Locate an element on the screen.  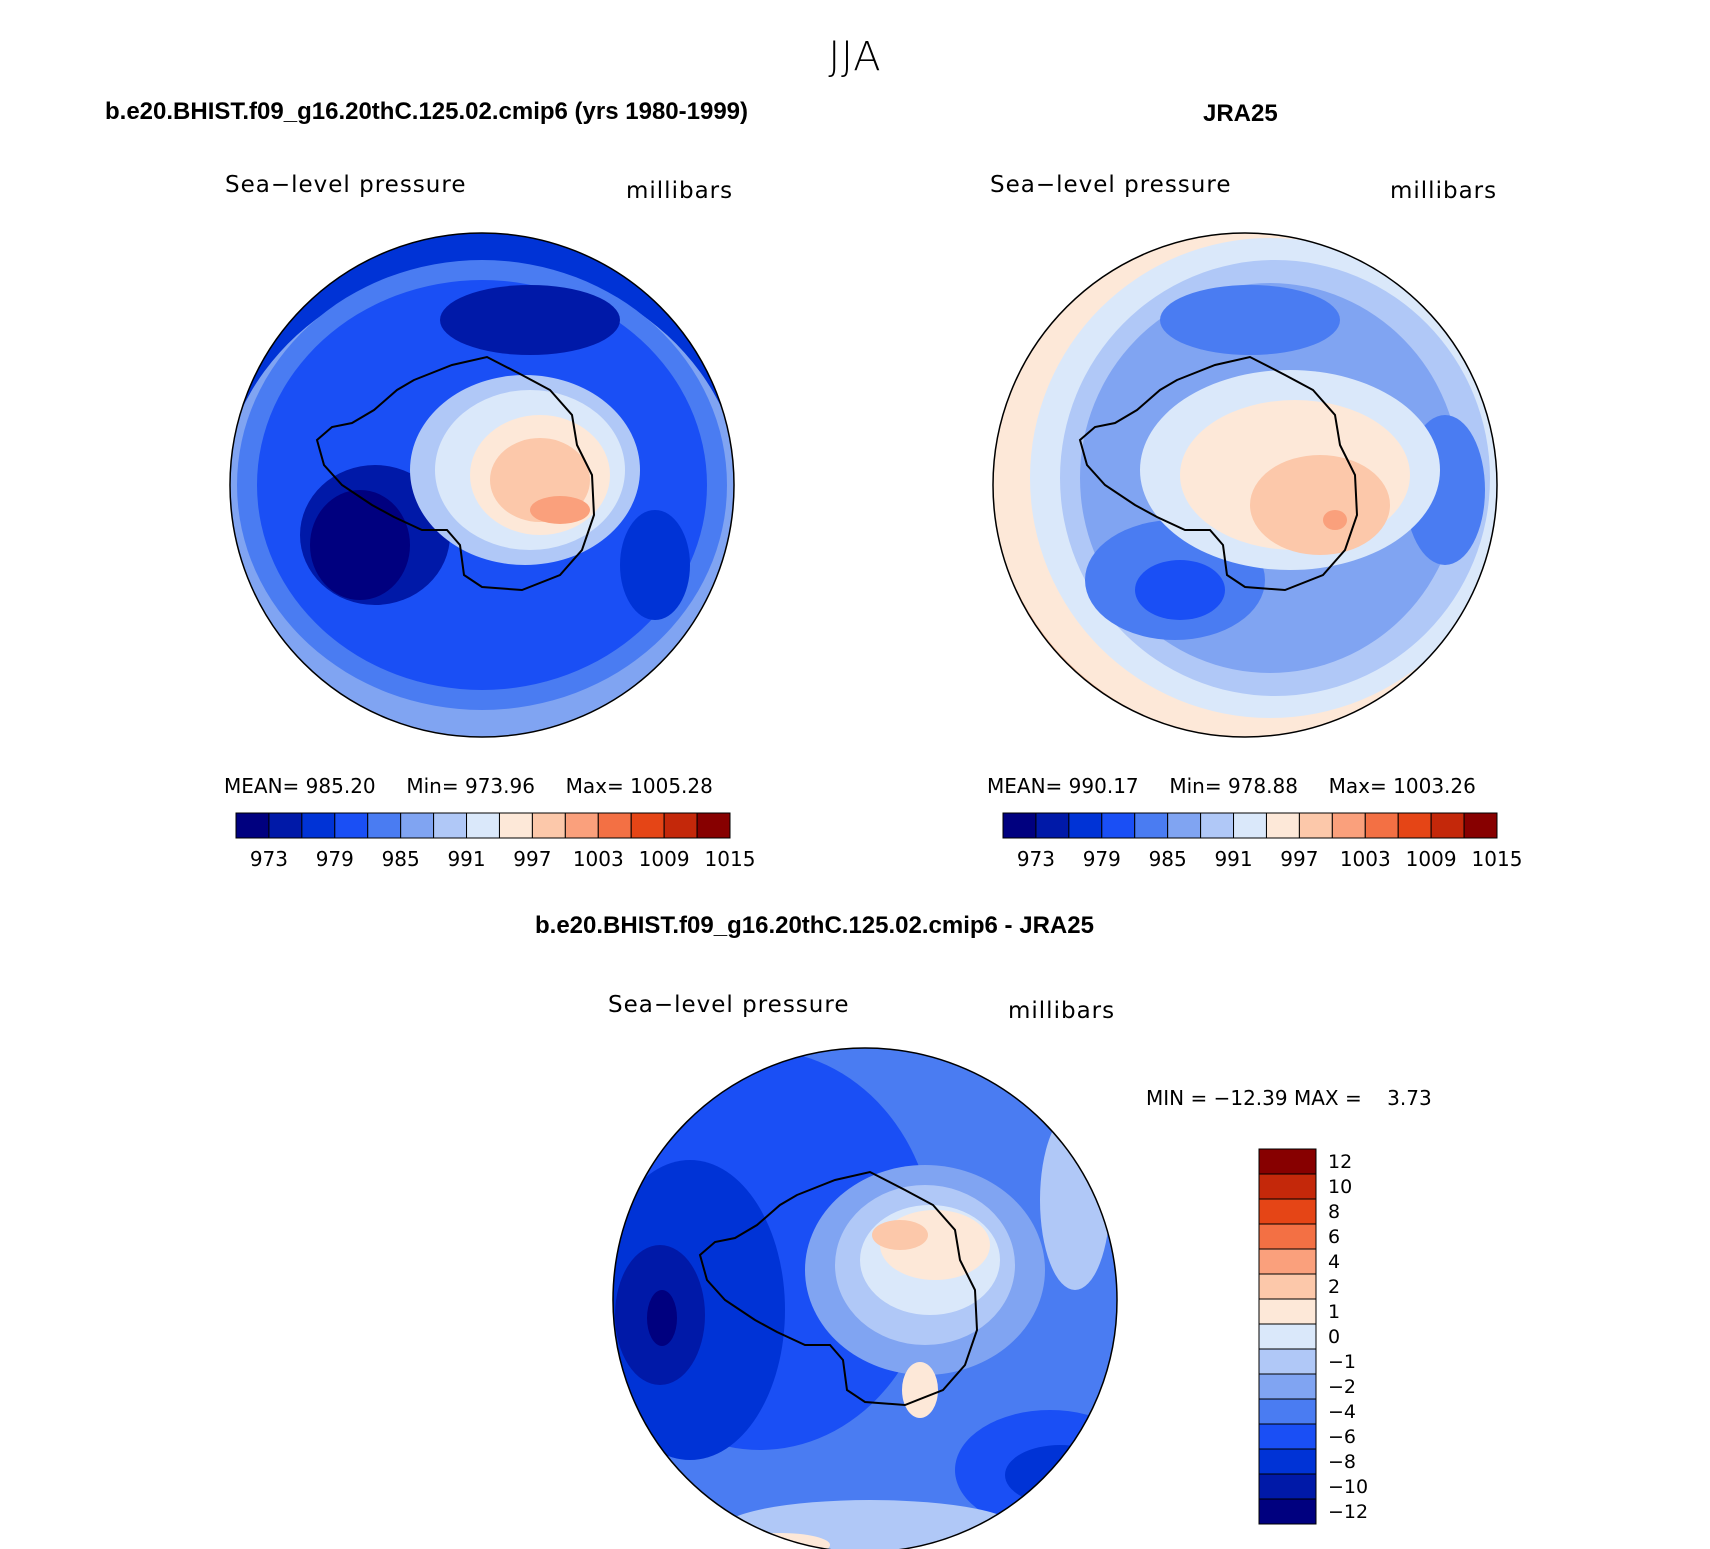
difference-colorbar-tick-label: 8 is located at coordinates (1334, 1212).